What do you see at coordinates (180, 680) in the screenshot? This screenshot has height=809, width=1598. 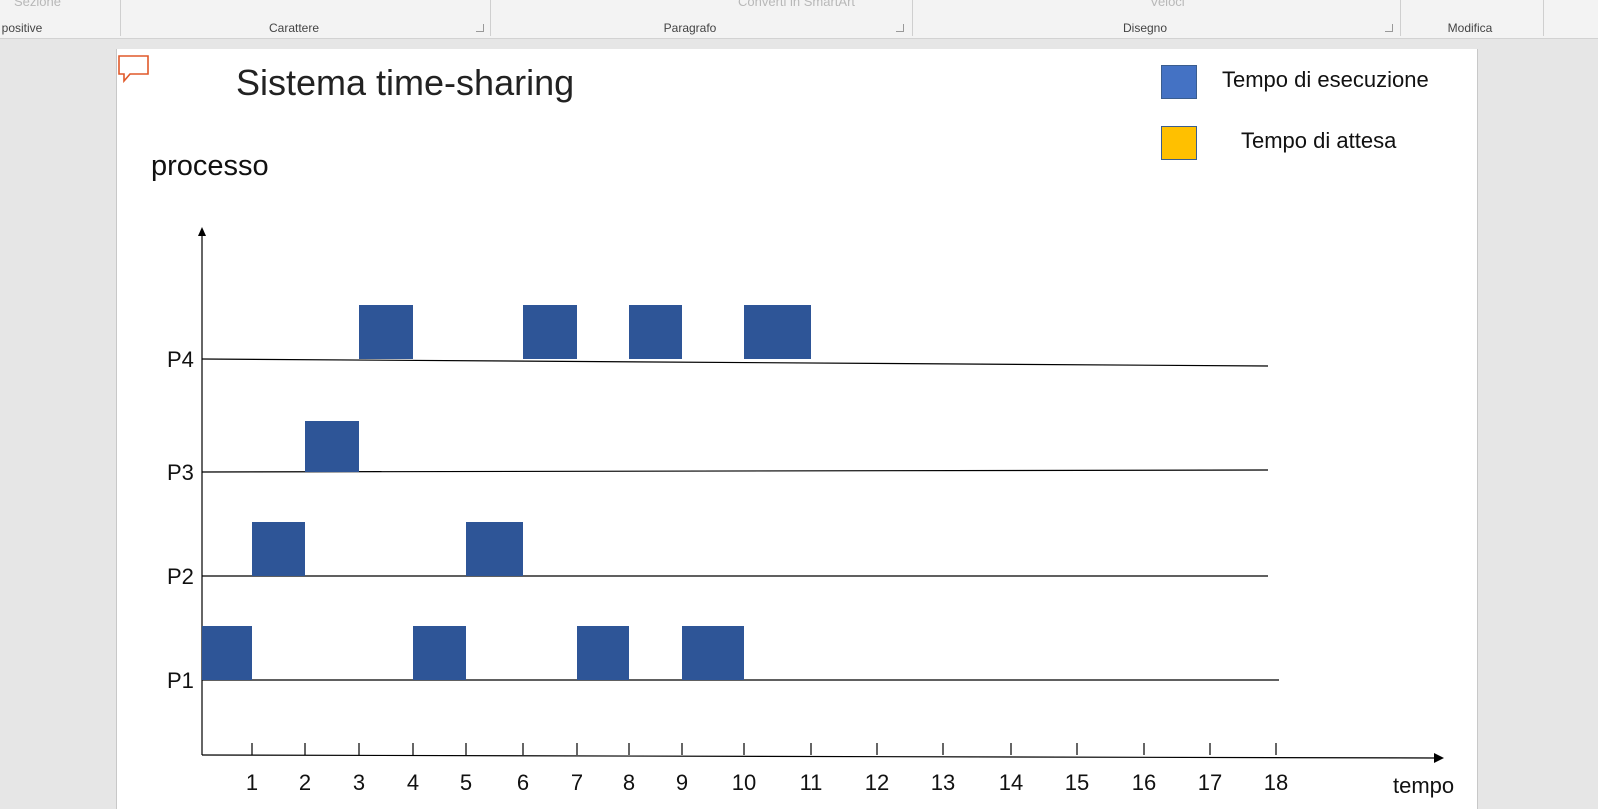 I see `process-label-p1: P1` at bounding box center [180, 680].